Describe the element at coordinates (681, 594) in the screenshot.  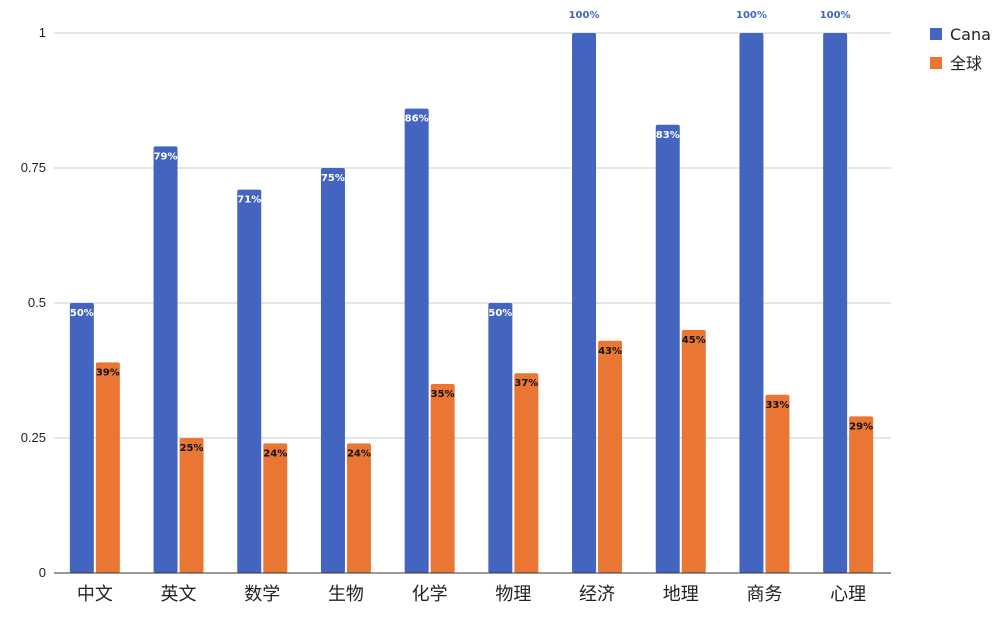
I see `x-category-label: 地理` at that location.